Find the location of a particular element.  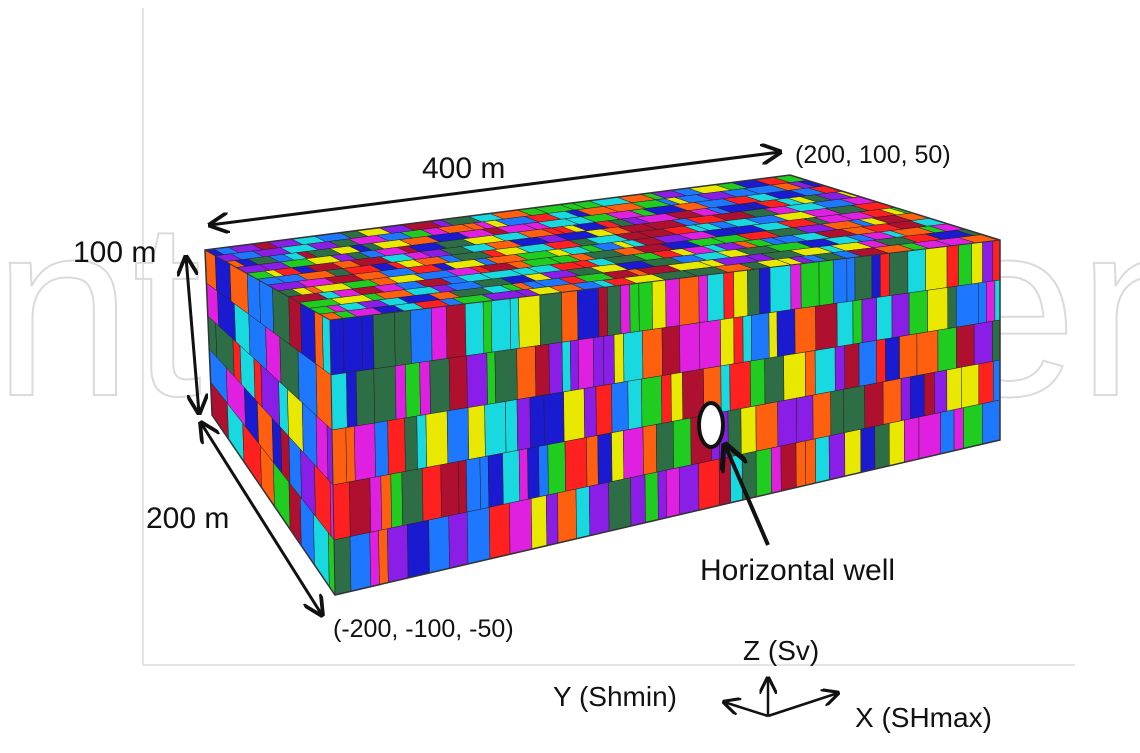

z-axis-label: Z (Sv) is located at coordinates (781, 650).